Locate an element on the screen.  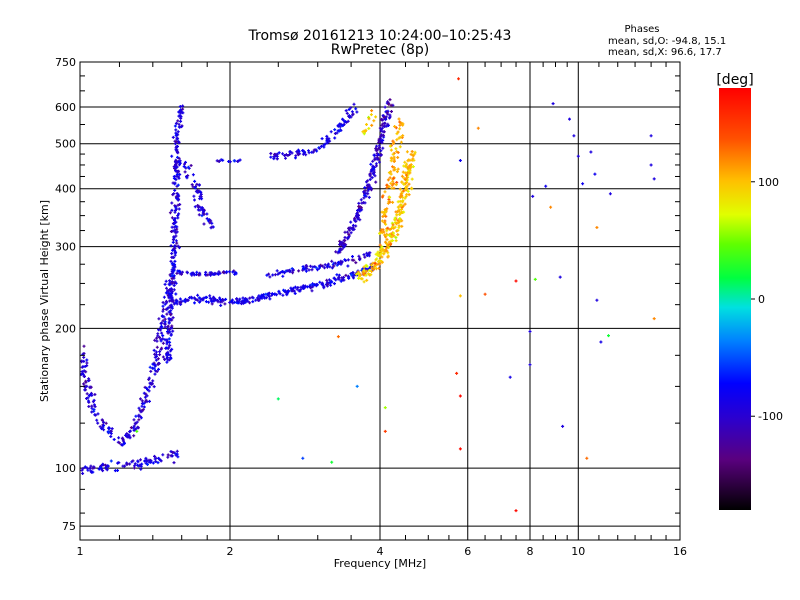
x-axis-label: Frequency [MHz] is located at coordinates (380, 563).